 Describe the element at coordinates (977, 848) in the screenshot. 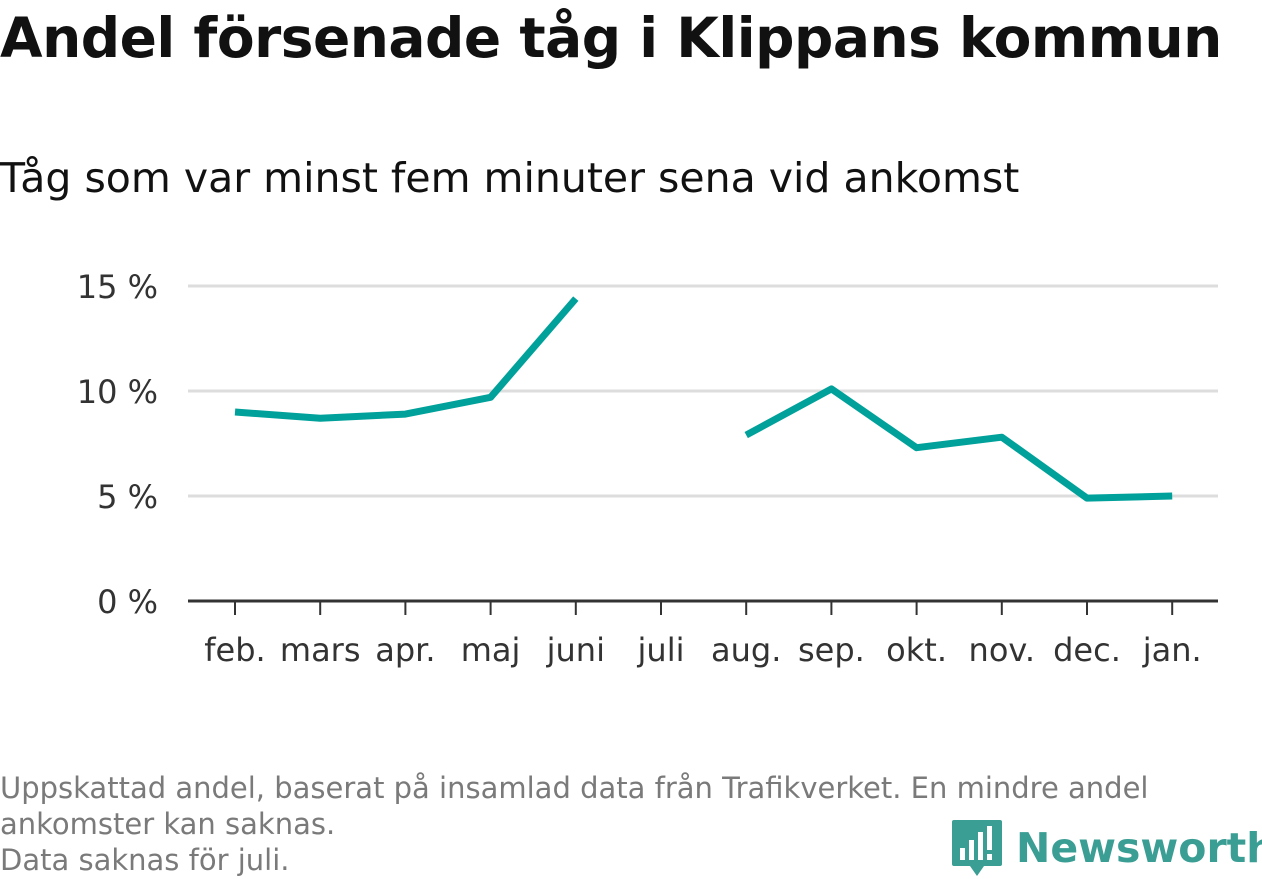

I see `bar-chart-speech-bubble-icon` at that location.